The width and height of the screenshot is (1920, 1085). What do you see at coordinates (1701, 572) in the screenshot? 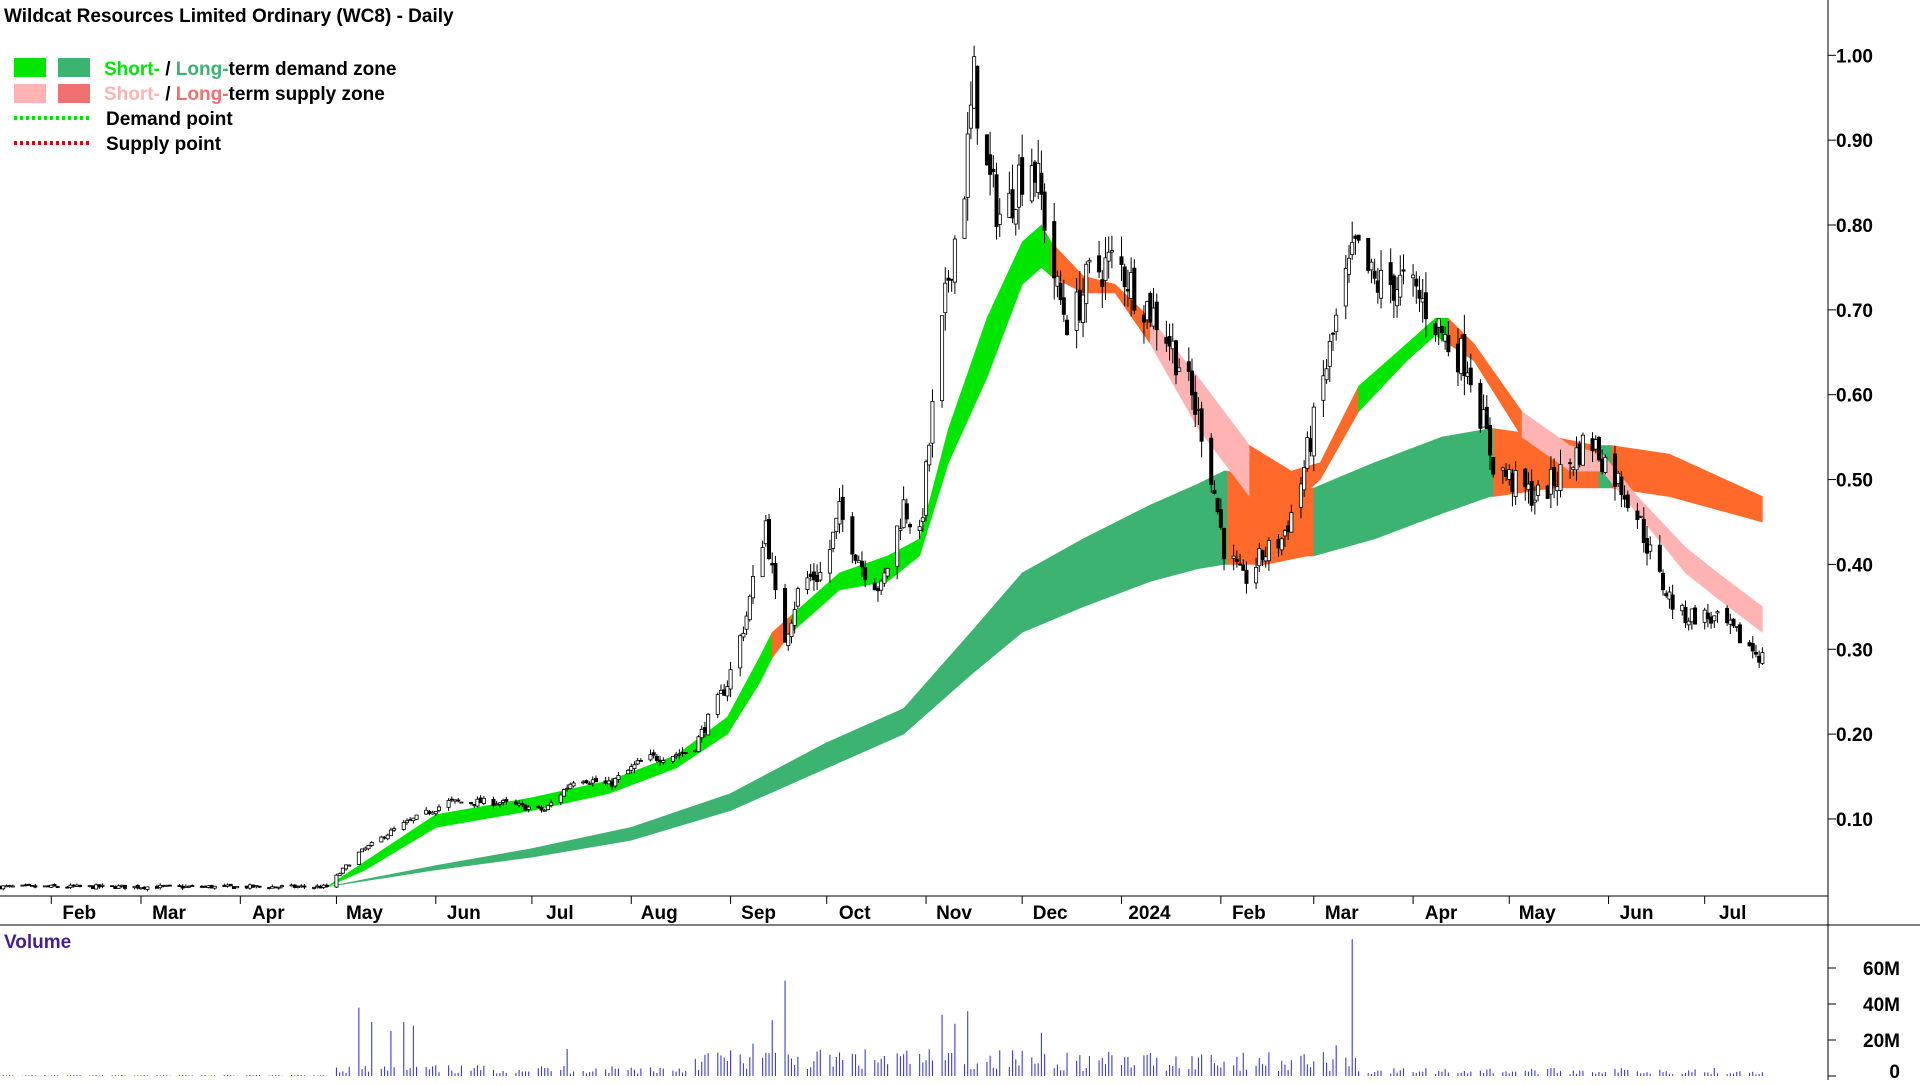
I see `short-term-supply-zone-segment` at bounding box center [1701, 572].